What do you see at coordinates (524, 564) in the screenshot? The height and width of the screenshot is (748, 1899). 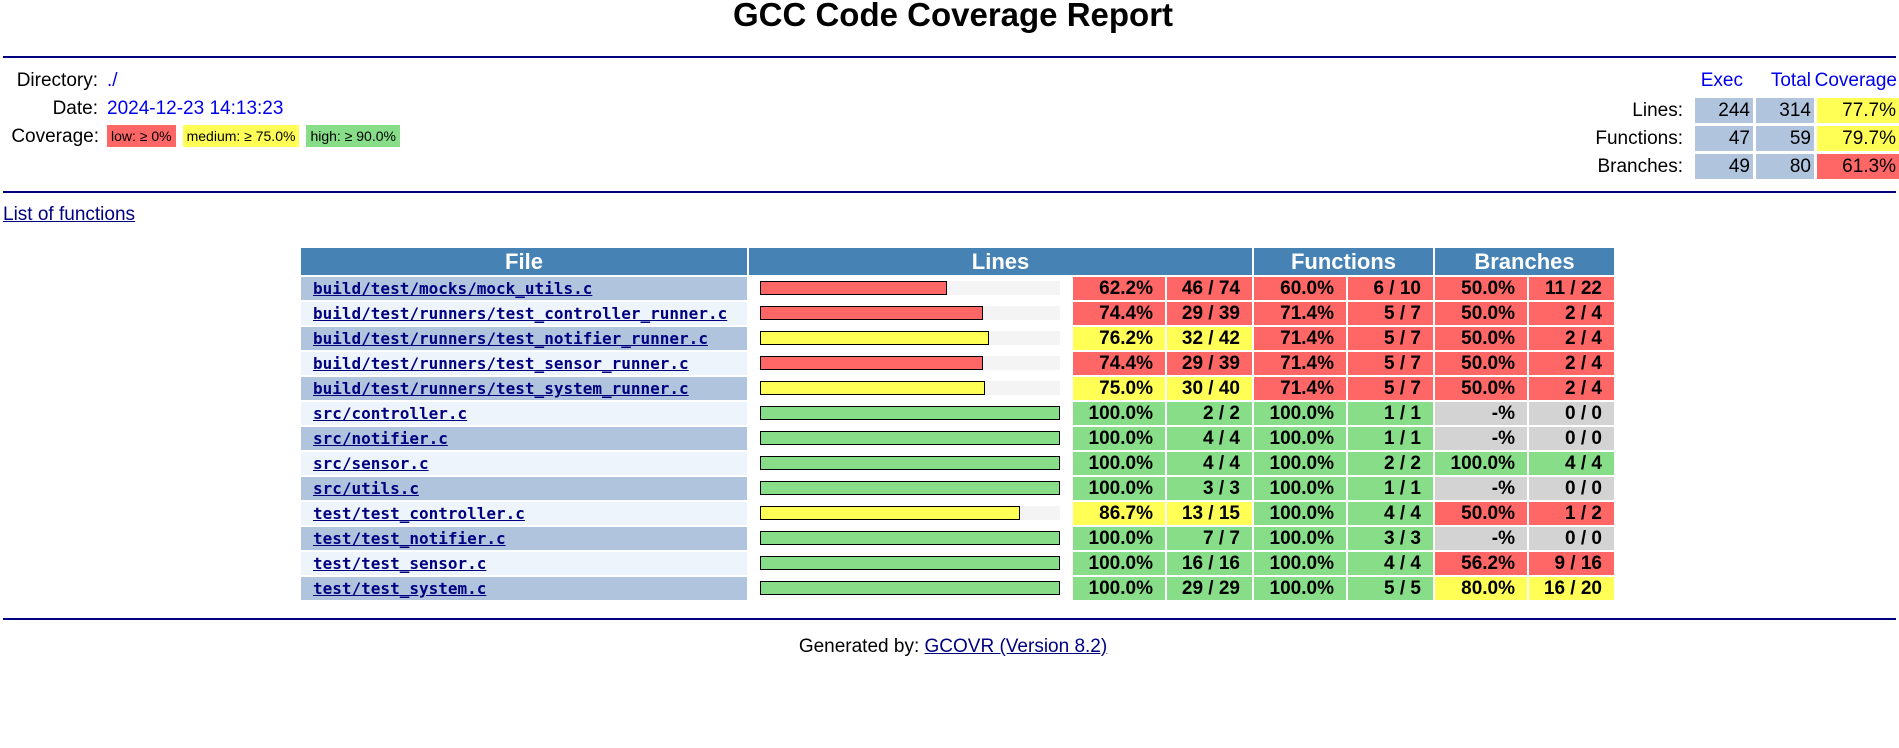 I see `file-cell: test/test_sensor.c` at bounding box center [524, 564].